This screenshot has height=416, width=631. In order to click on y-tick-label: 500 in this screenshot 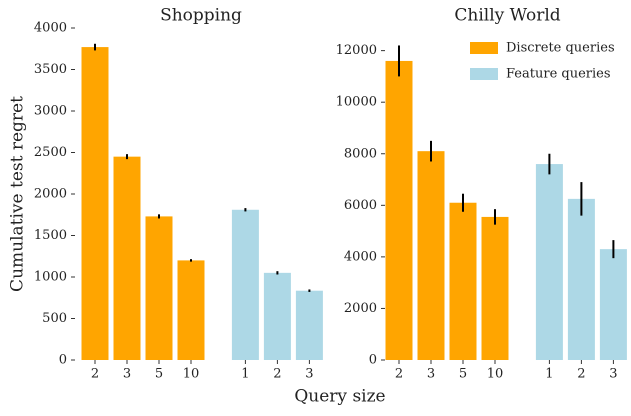, I will do `click(54, 318)`.